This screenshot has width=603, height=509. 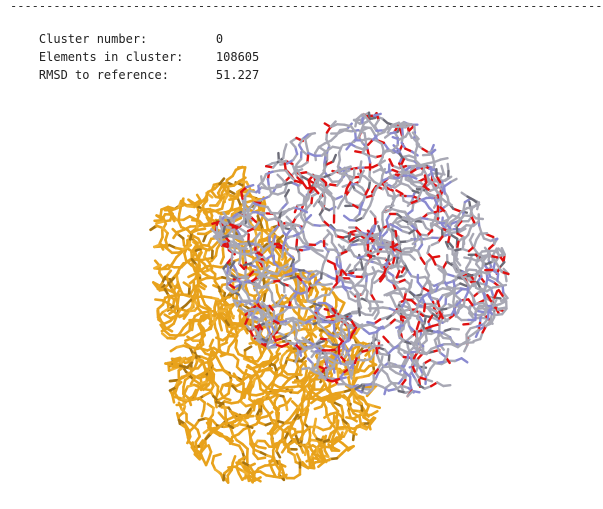 I want to click on cluster-number-row: Cluster number: 0, so click(x=134, y=29).